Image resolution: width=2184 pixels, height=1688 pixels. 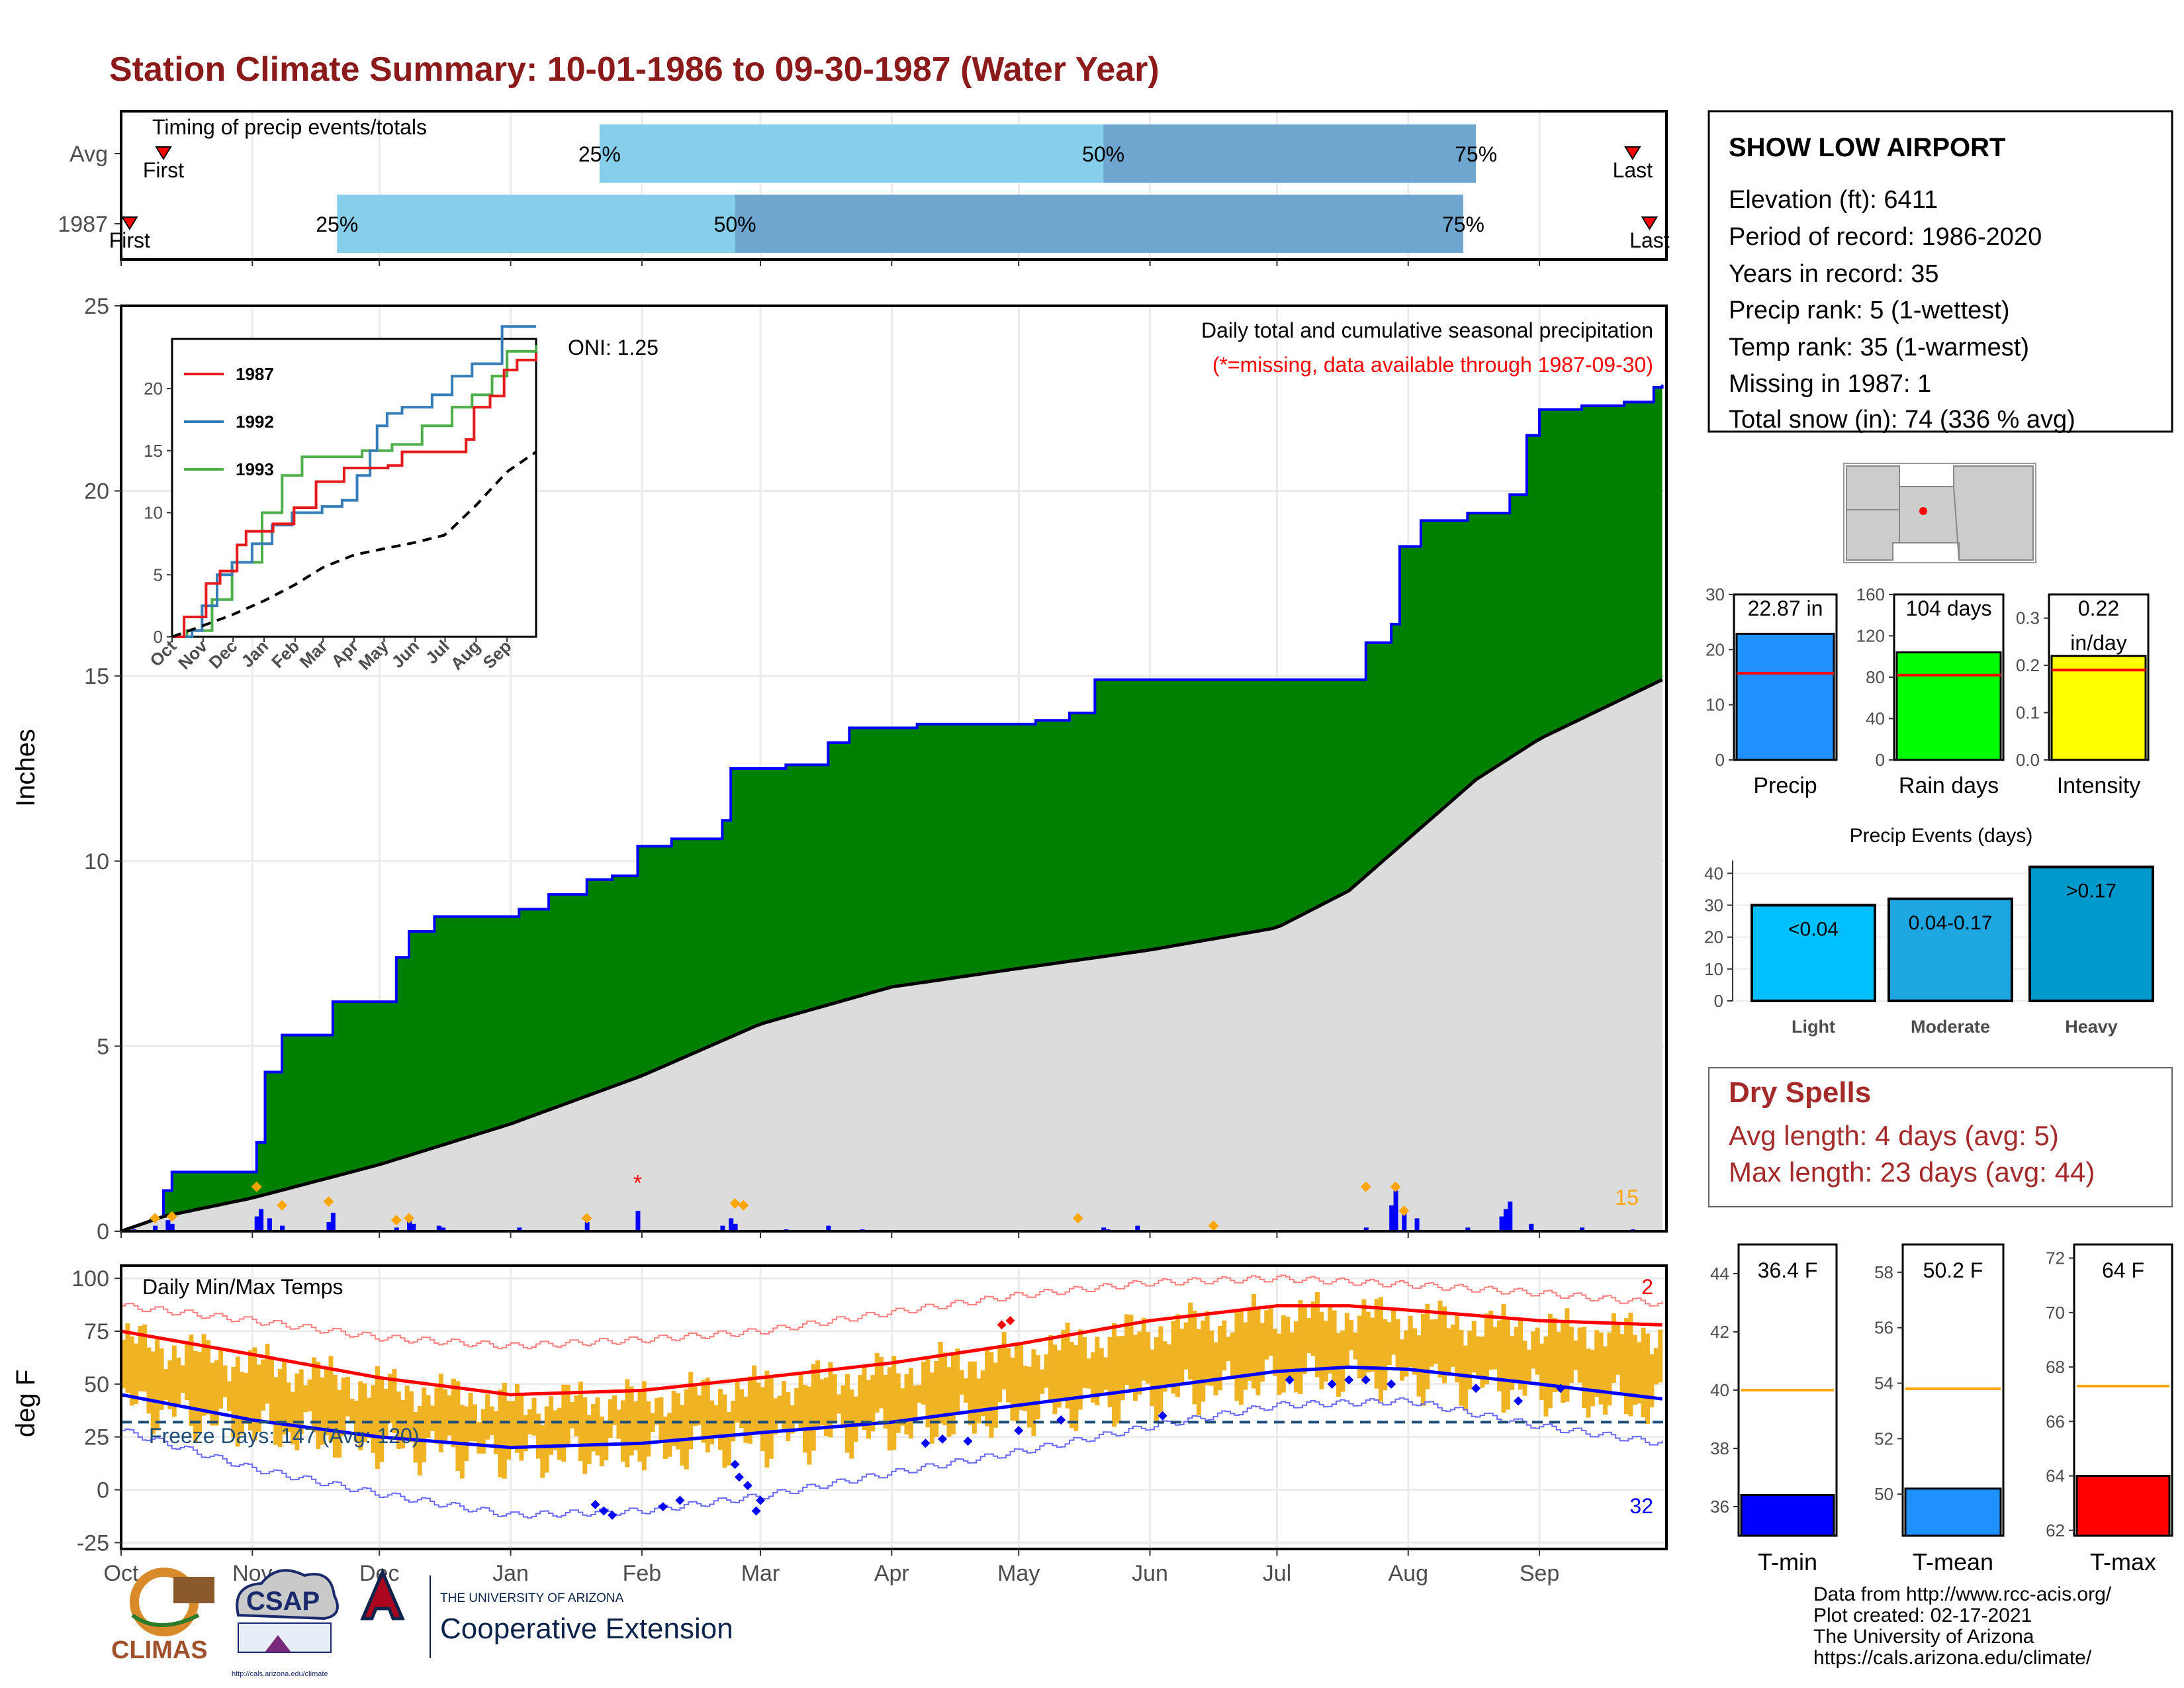 I want to click on summary-bar-ytick-label: 20, so click(x=1715, y=649).